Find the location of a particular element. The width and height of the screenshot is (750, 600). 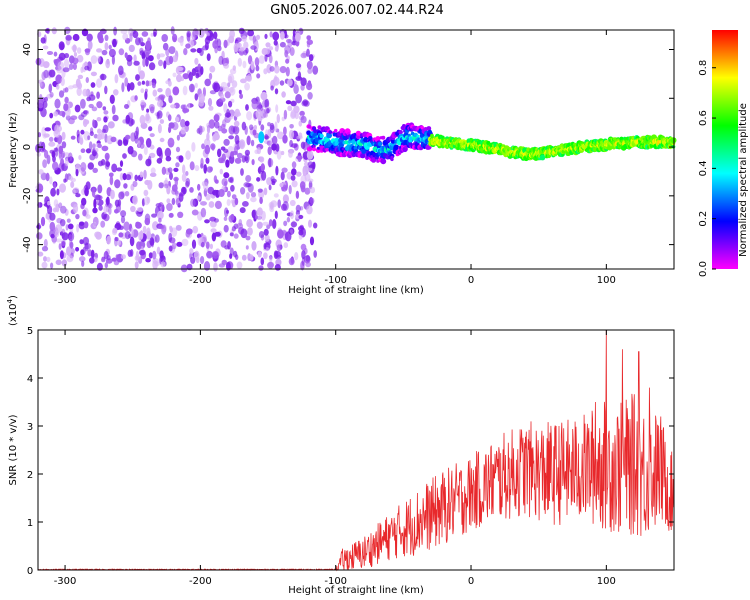

colorbar-tick-label: 0.4 is located at coordinates (703, 168).